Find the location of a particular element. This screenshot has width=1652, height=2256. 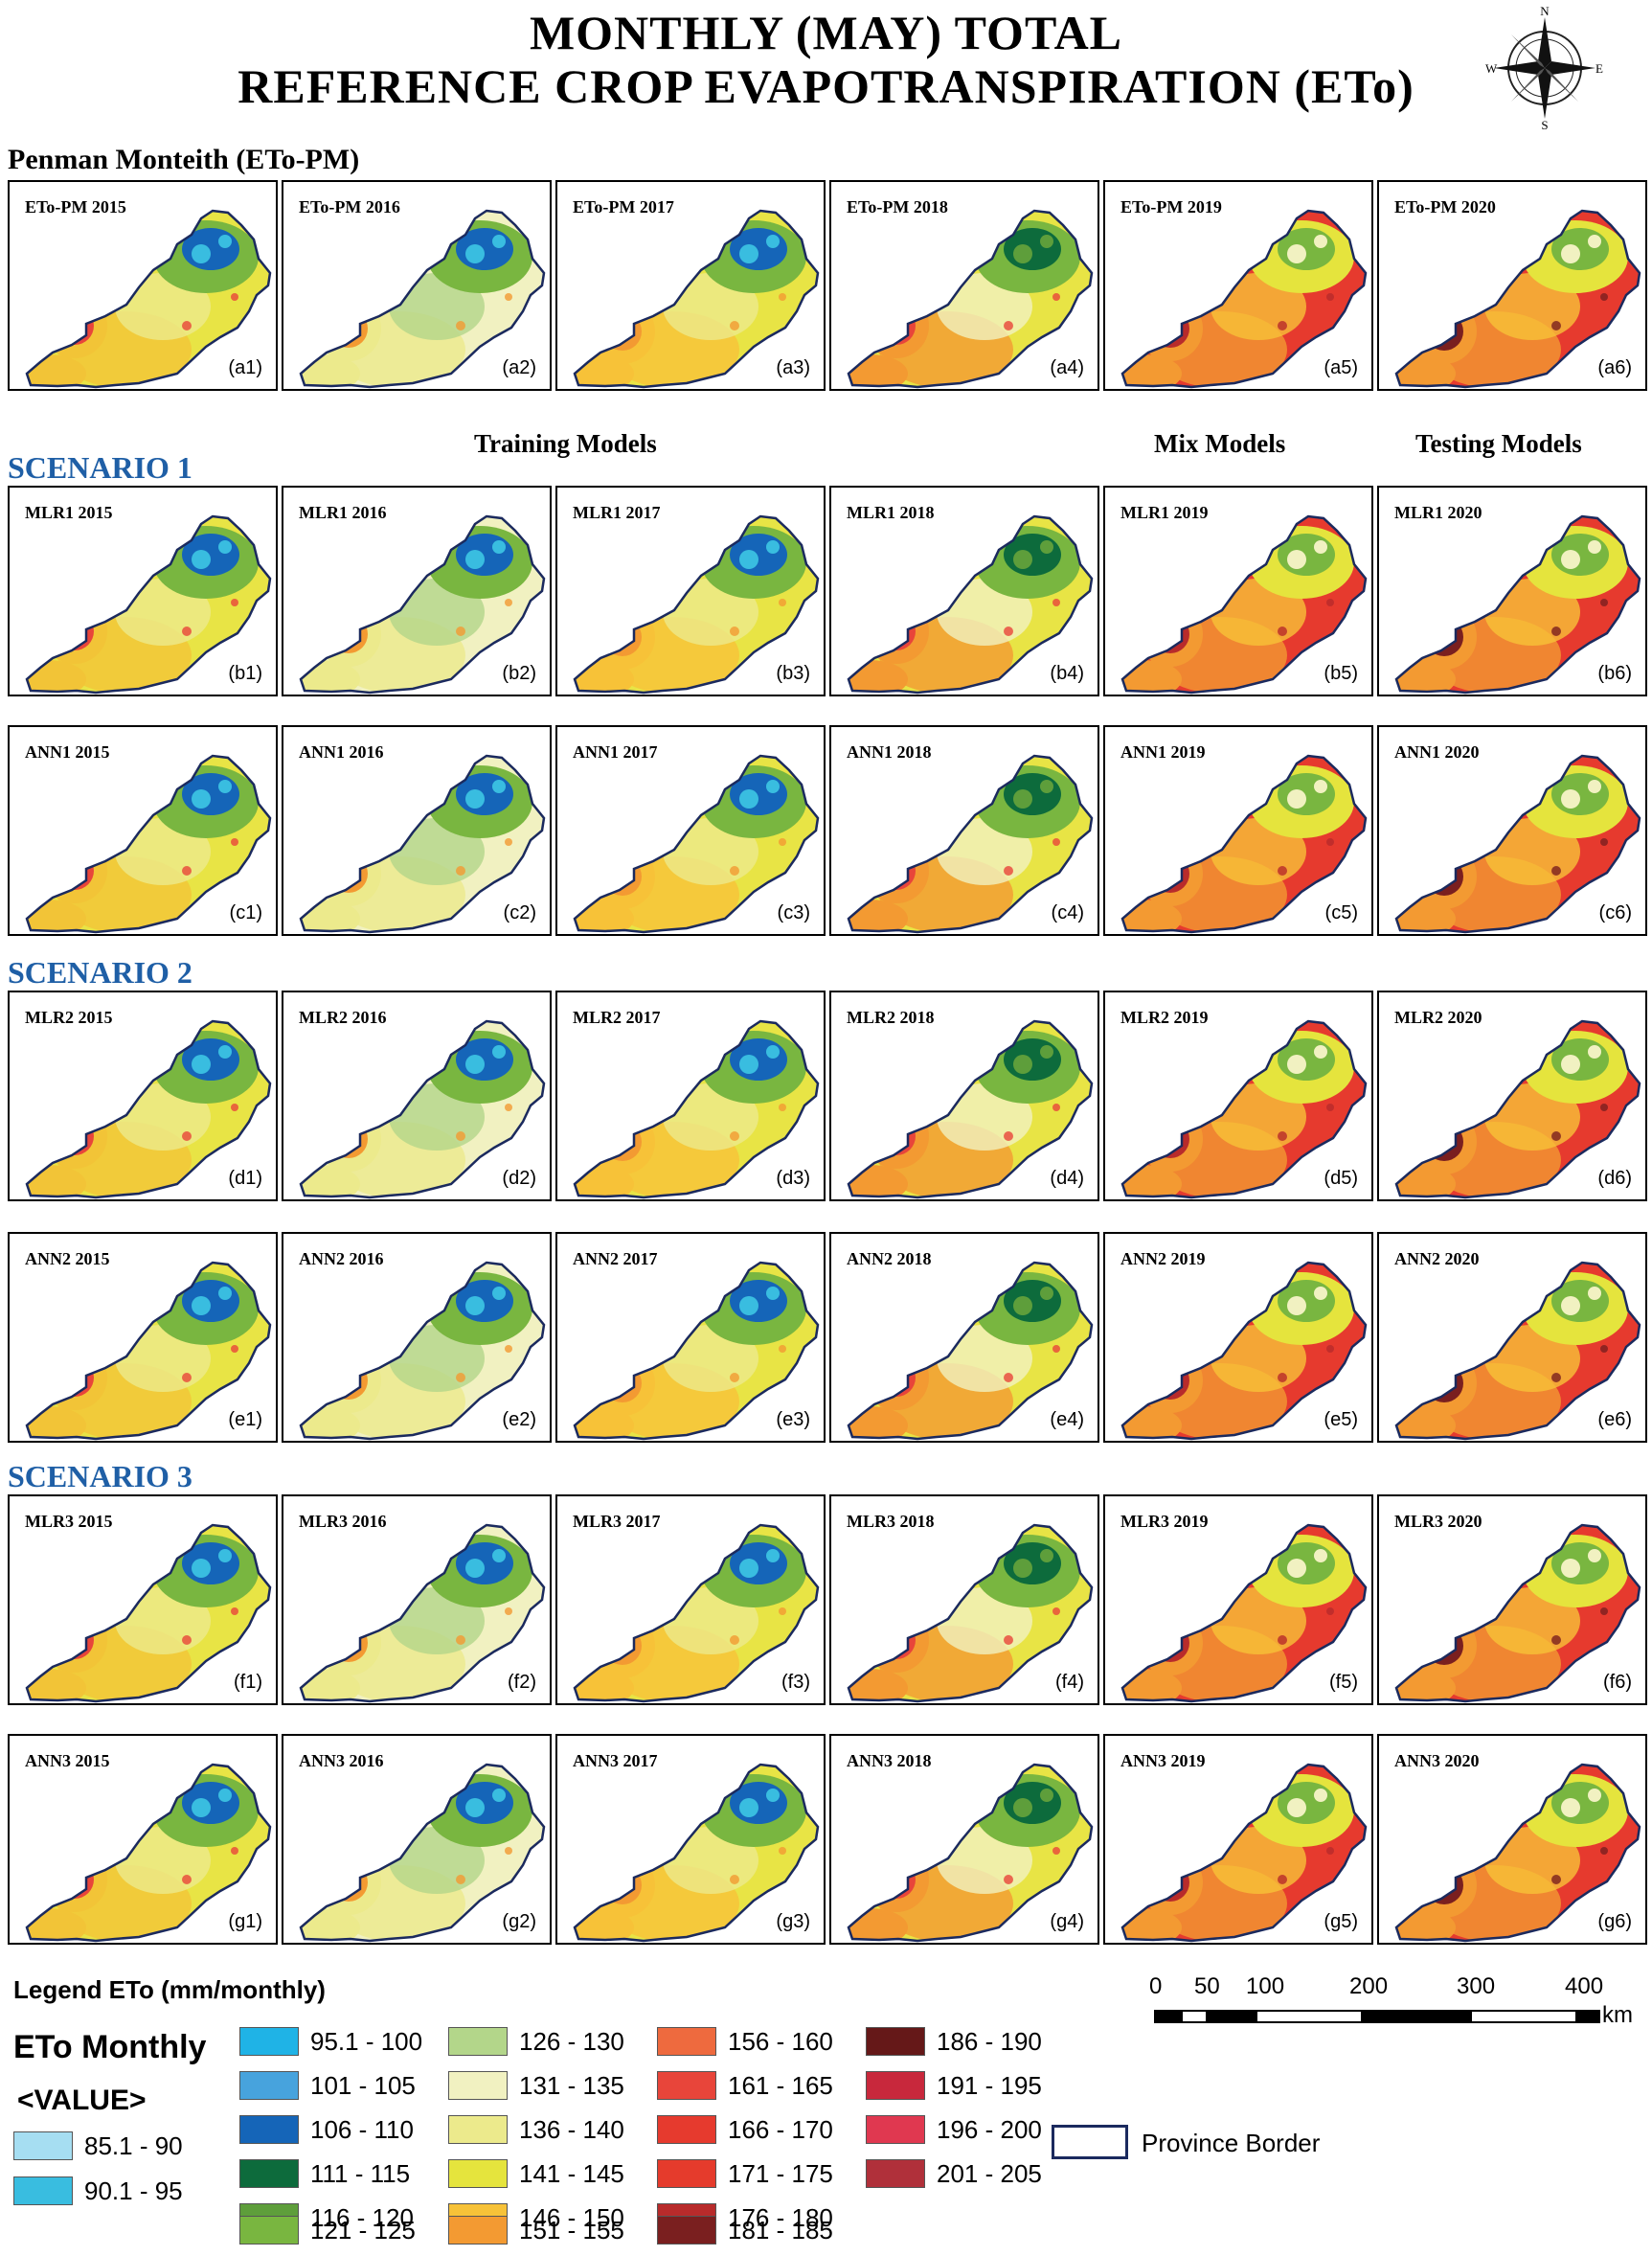

panel-title: ANN3 2017 is located at coordinates (615, 1761).